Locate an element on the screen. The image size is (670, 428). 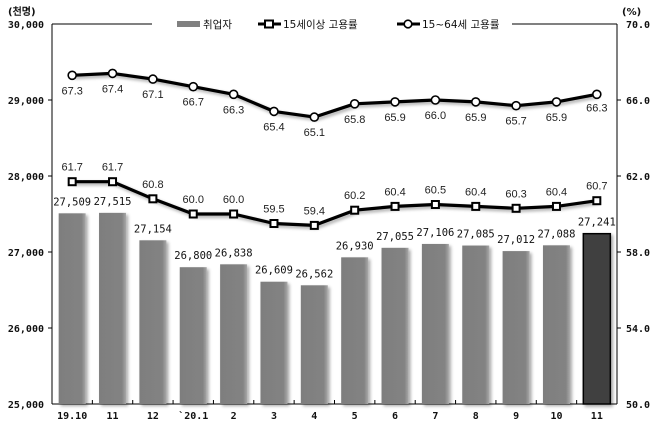
bar-value-label: 27,055 is located at coordinates (395, 237).